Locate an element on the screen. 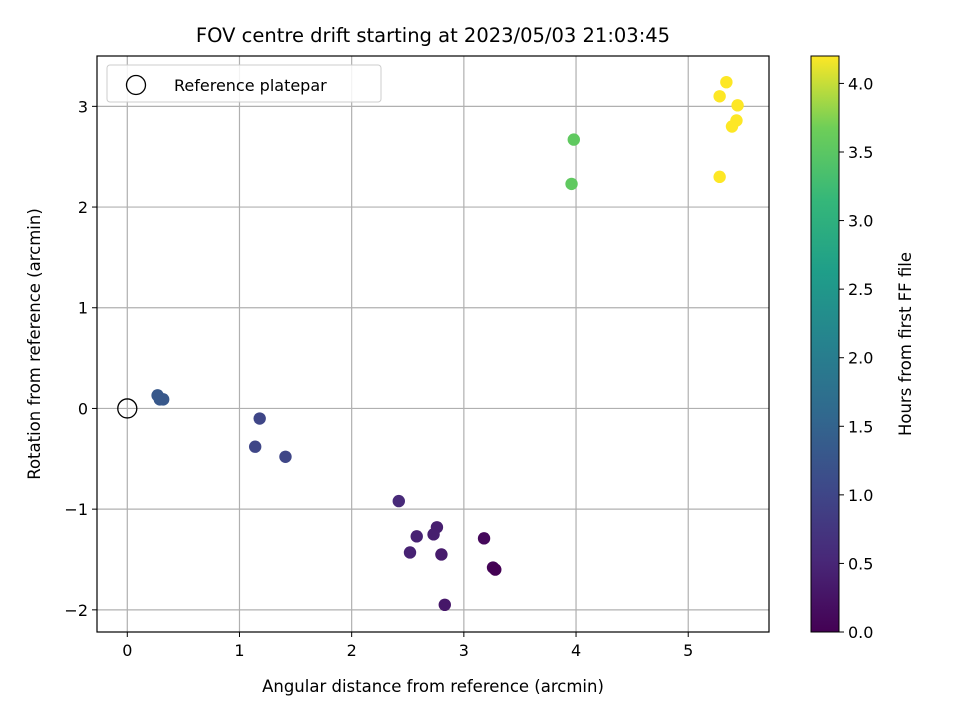 Image resolution: width=960 pixels, height=720 pixels. y-tick-label: −1 is located at coordinates (76, 509).